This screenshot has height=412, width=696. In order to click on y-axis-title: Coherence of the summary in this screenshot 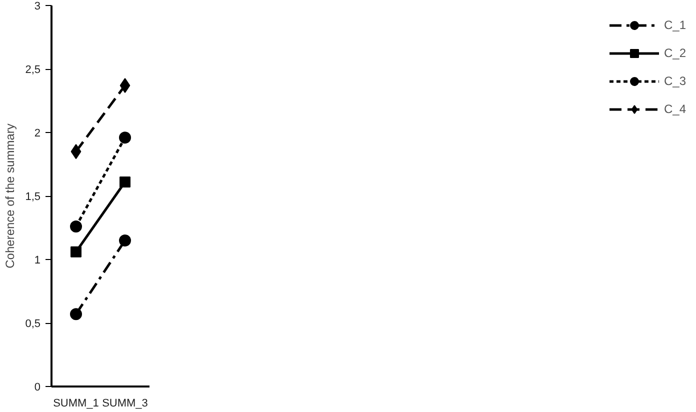, I will do `click(10, 196)`.